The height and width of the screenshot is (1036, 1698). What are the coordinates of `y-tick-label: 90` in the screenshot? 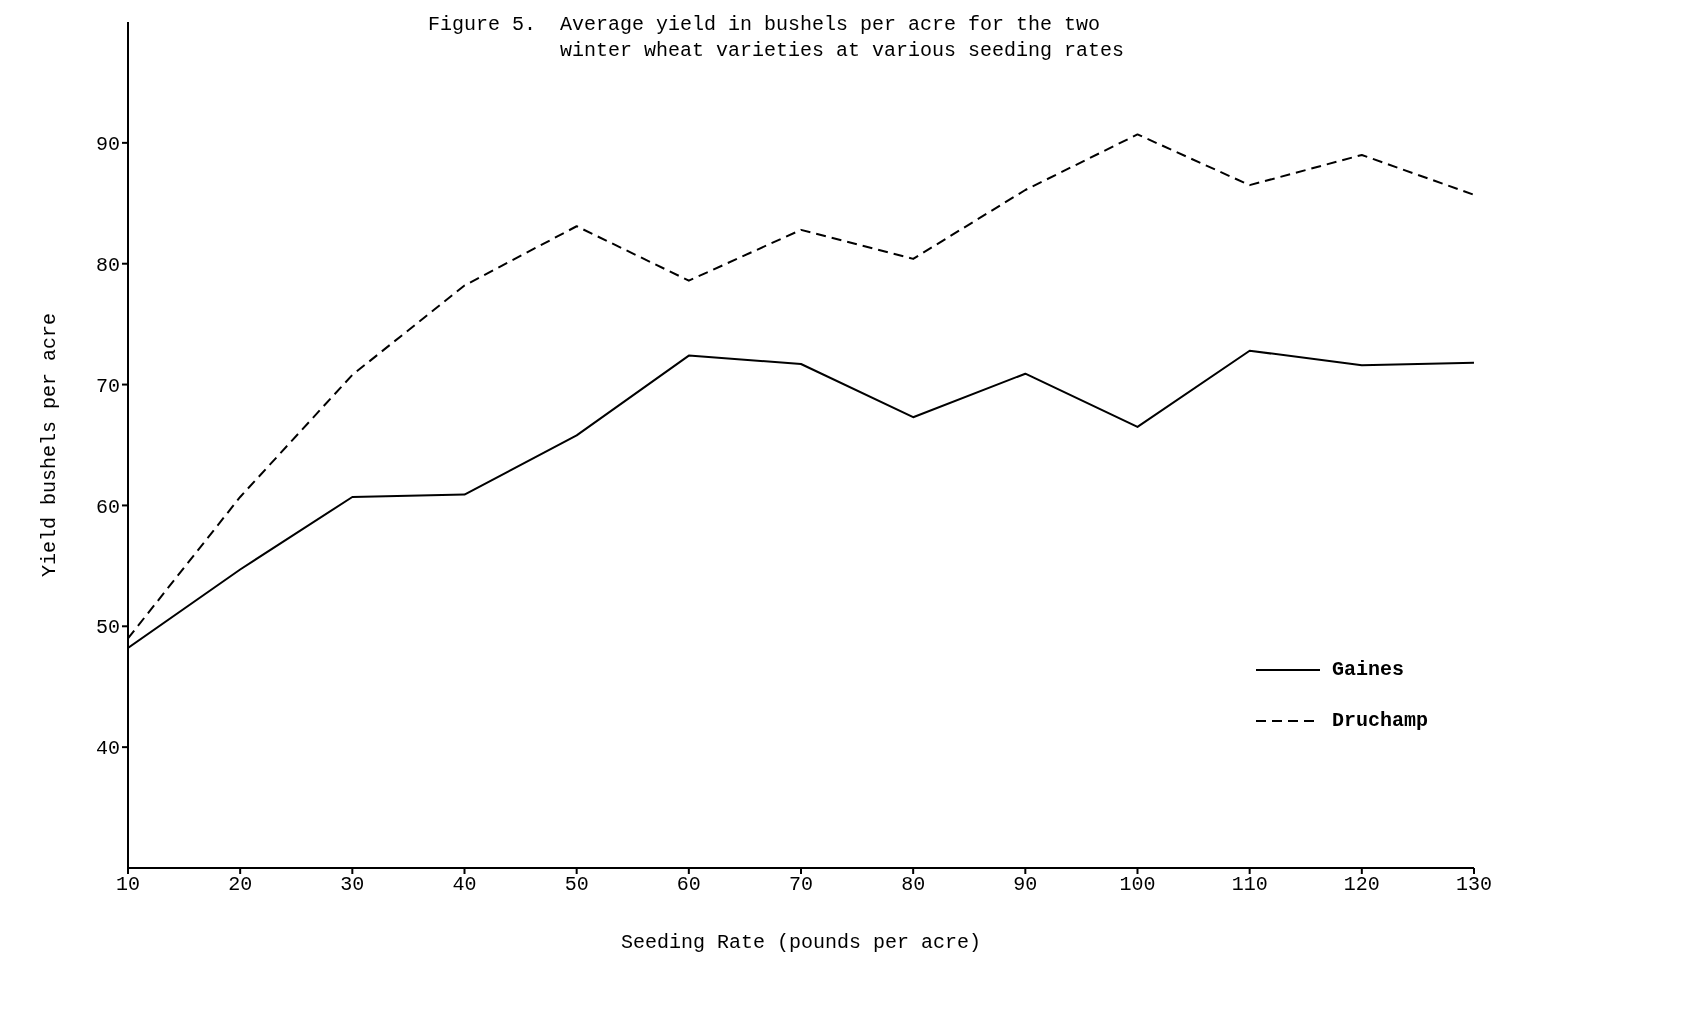 It's located at (107, 144).